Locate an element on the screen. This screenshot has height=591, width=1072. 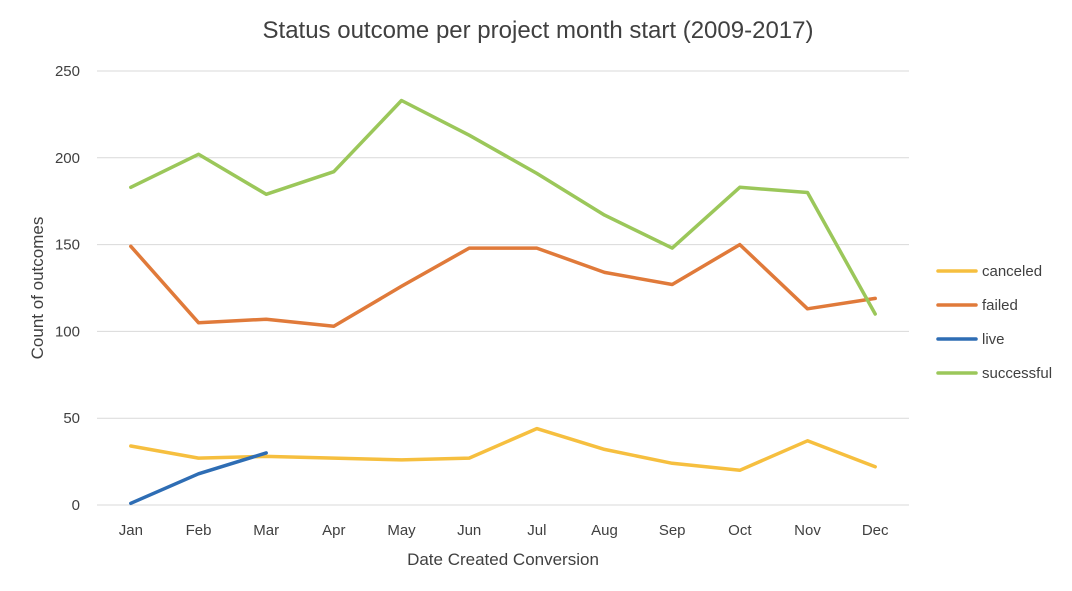
x-tick-label: Feb is located at coordinates (199, 530).